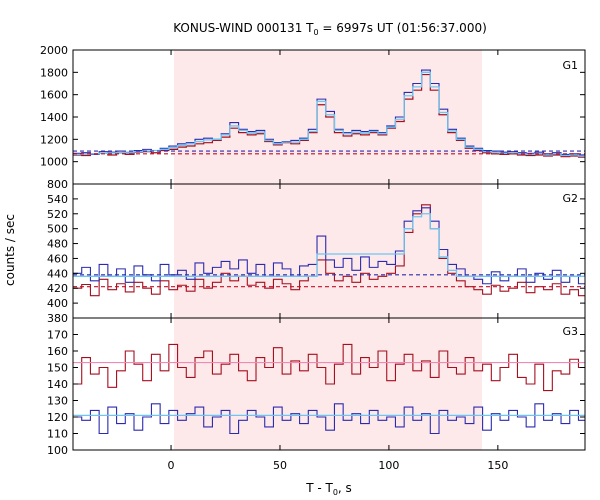 The image size is (600, 500). I want to click on y-tick-label: 130, so click(57, 401).